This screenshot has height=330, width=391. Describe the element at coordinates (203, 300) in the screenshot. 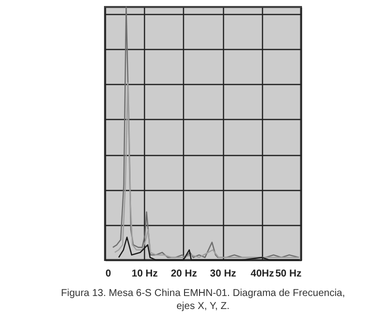

I see `text: Figura 13. Mesa 6-S China EMHN-01. Diagrama de Frecuencia, ejes X, Y, Z.` at that location.